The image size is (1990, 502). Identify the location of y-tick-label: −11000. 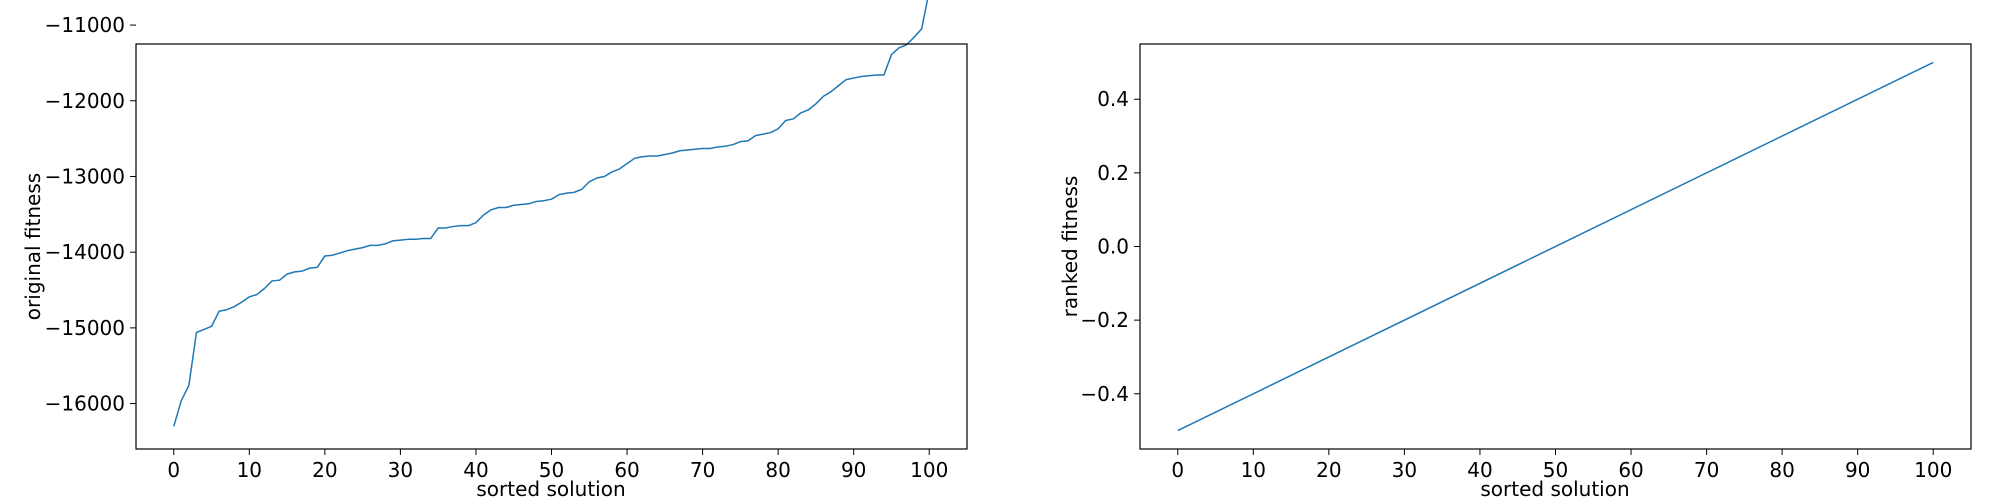
(85, 25).